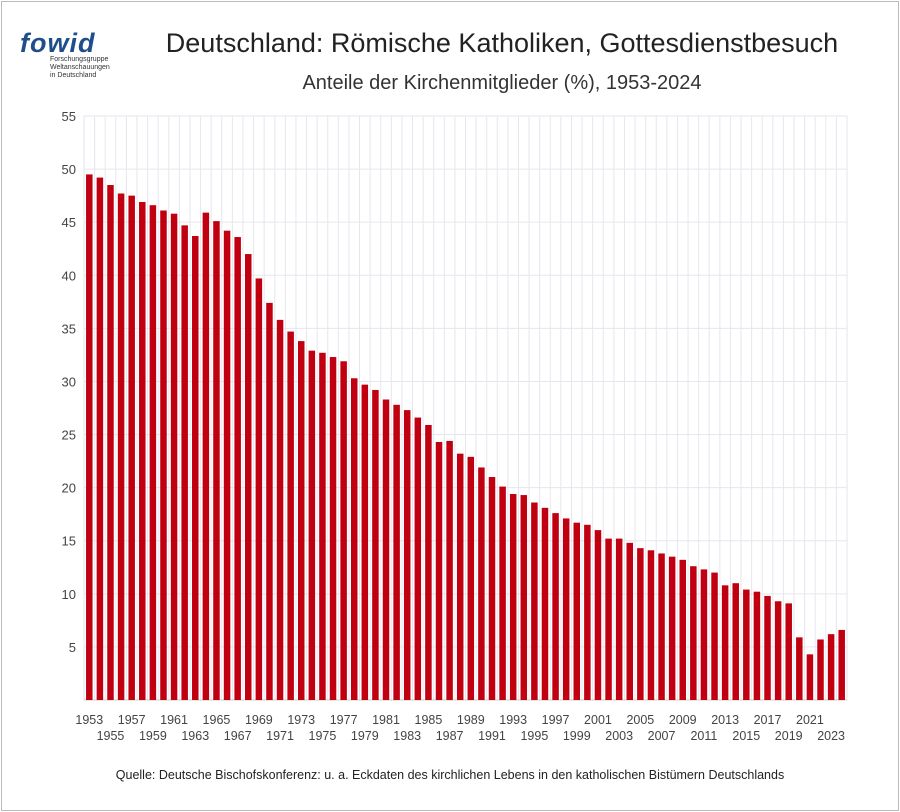  Describe the element at coordinates (216, 460) in the screenshot. I see `bar-1965` at that location.